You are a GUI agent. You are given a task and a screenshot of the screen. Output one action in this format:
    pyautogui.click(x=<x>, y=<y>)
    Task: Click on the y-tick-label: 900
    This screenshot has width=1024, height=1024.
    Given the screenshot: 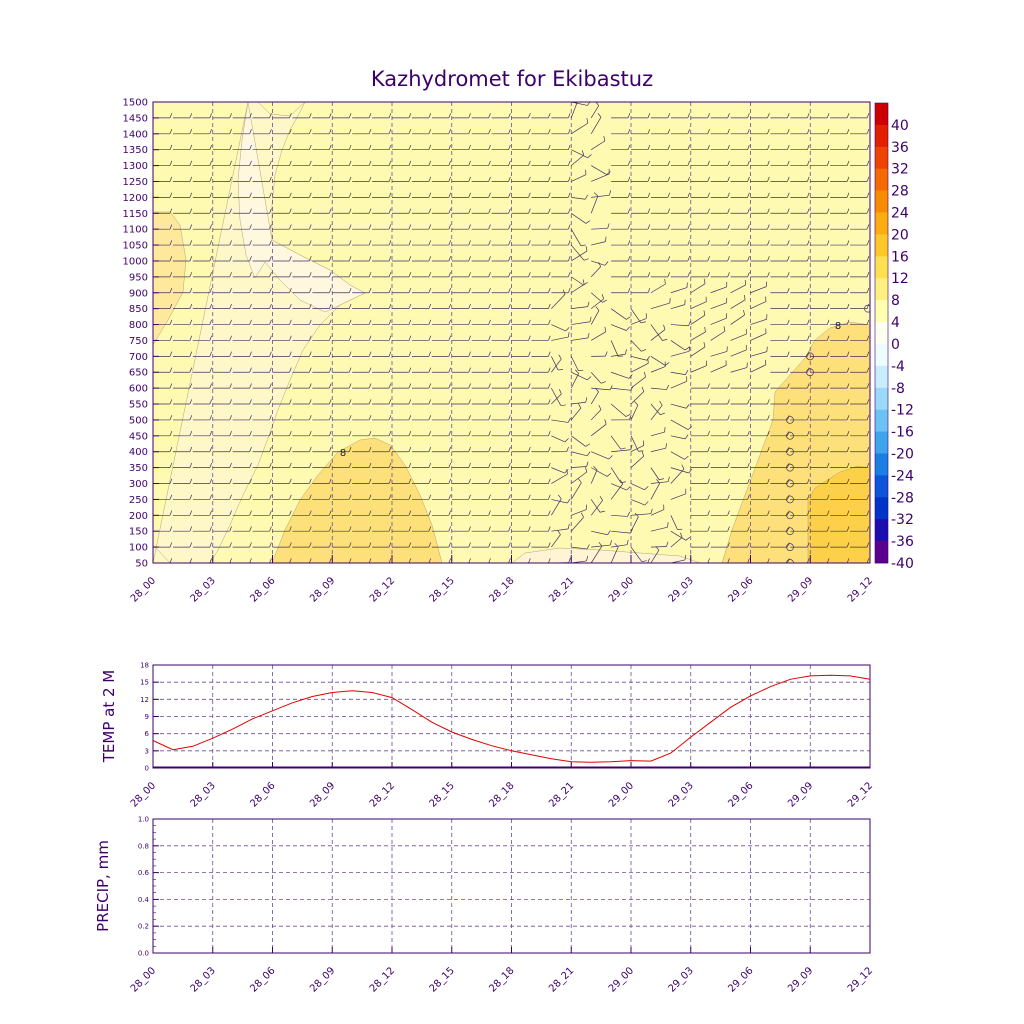 What is the action you would take?
    pyautogui.click(x=138, y=293)
    